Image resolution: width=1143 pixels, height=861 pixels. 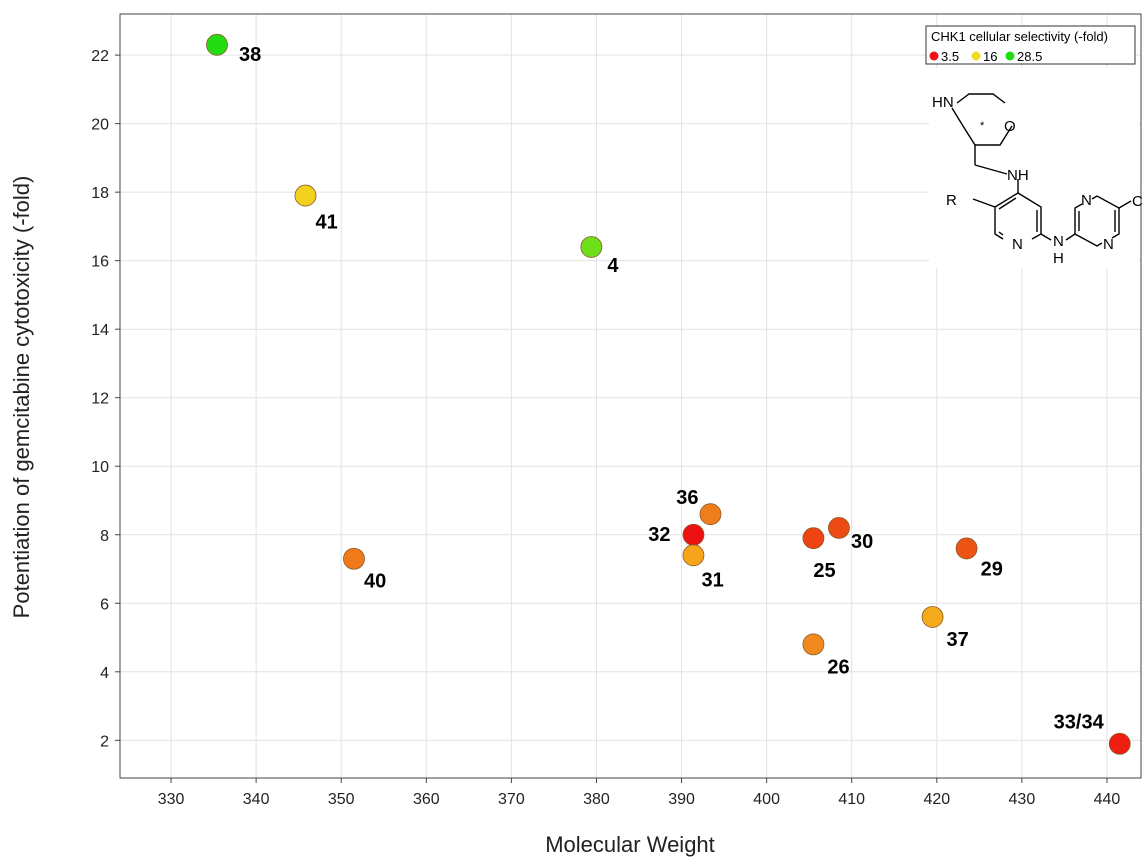 I want to click on point-label-4: 4, so click(x=613, y=266).